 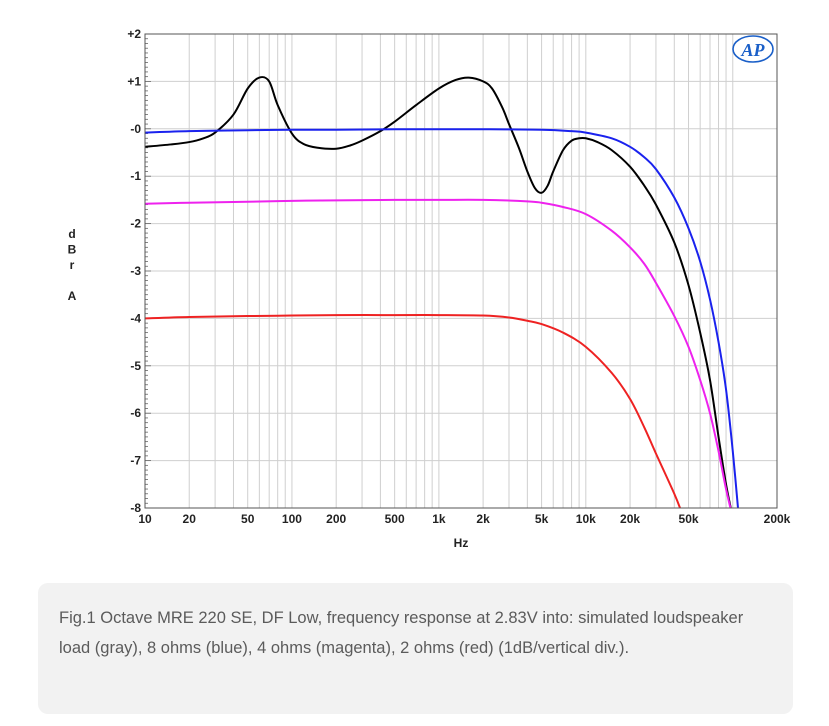 What do you see at coordinates (464, 519) in the screenshot?
I see `x-tick-labels: 10 20 50 100 200 500 1k 2k 5k 10k 20k 50k 200k` at bounding box center [464, 519].